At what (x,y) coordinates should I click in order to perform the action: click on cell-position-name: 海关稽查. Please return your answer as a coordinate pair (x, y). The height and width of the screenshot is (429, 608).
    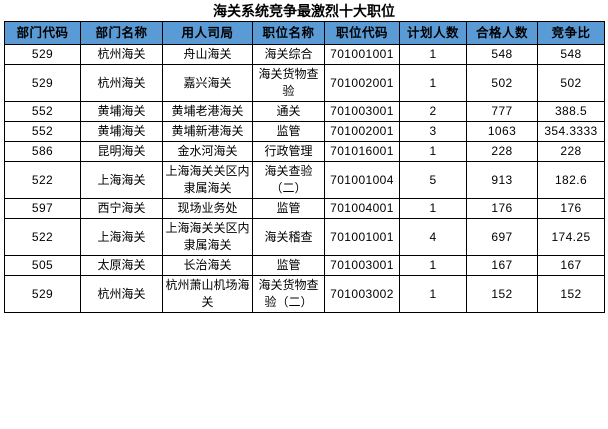
    Looking at the image, I should click on (288, 237).